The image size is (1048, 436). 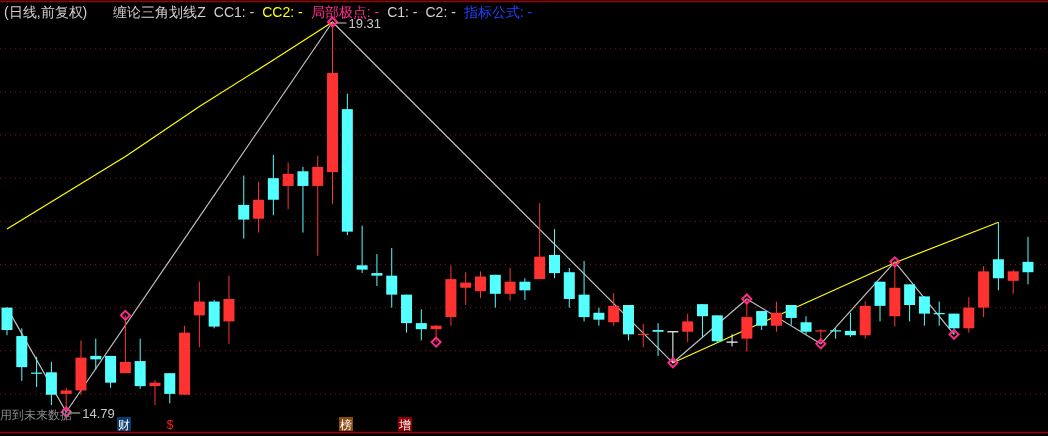 What do you see at coordinates (497, 12) in the screenshot?
I see `text: 指标公式: -` at bounding box center [497, 12].